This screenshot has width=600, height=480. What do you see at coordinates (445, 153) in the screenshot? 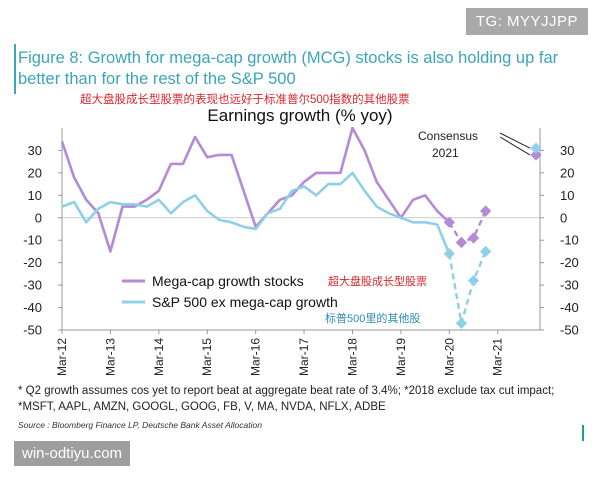
I see `consensus-label-year: 2021` at bounding box center [445, 153].